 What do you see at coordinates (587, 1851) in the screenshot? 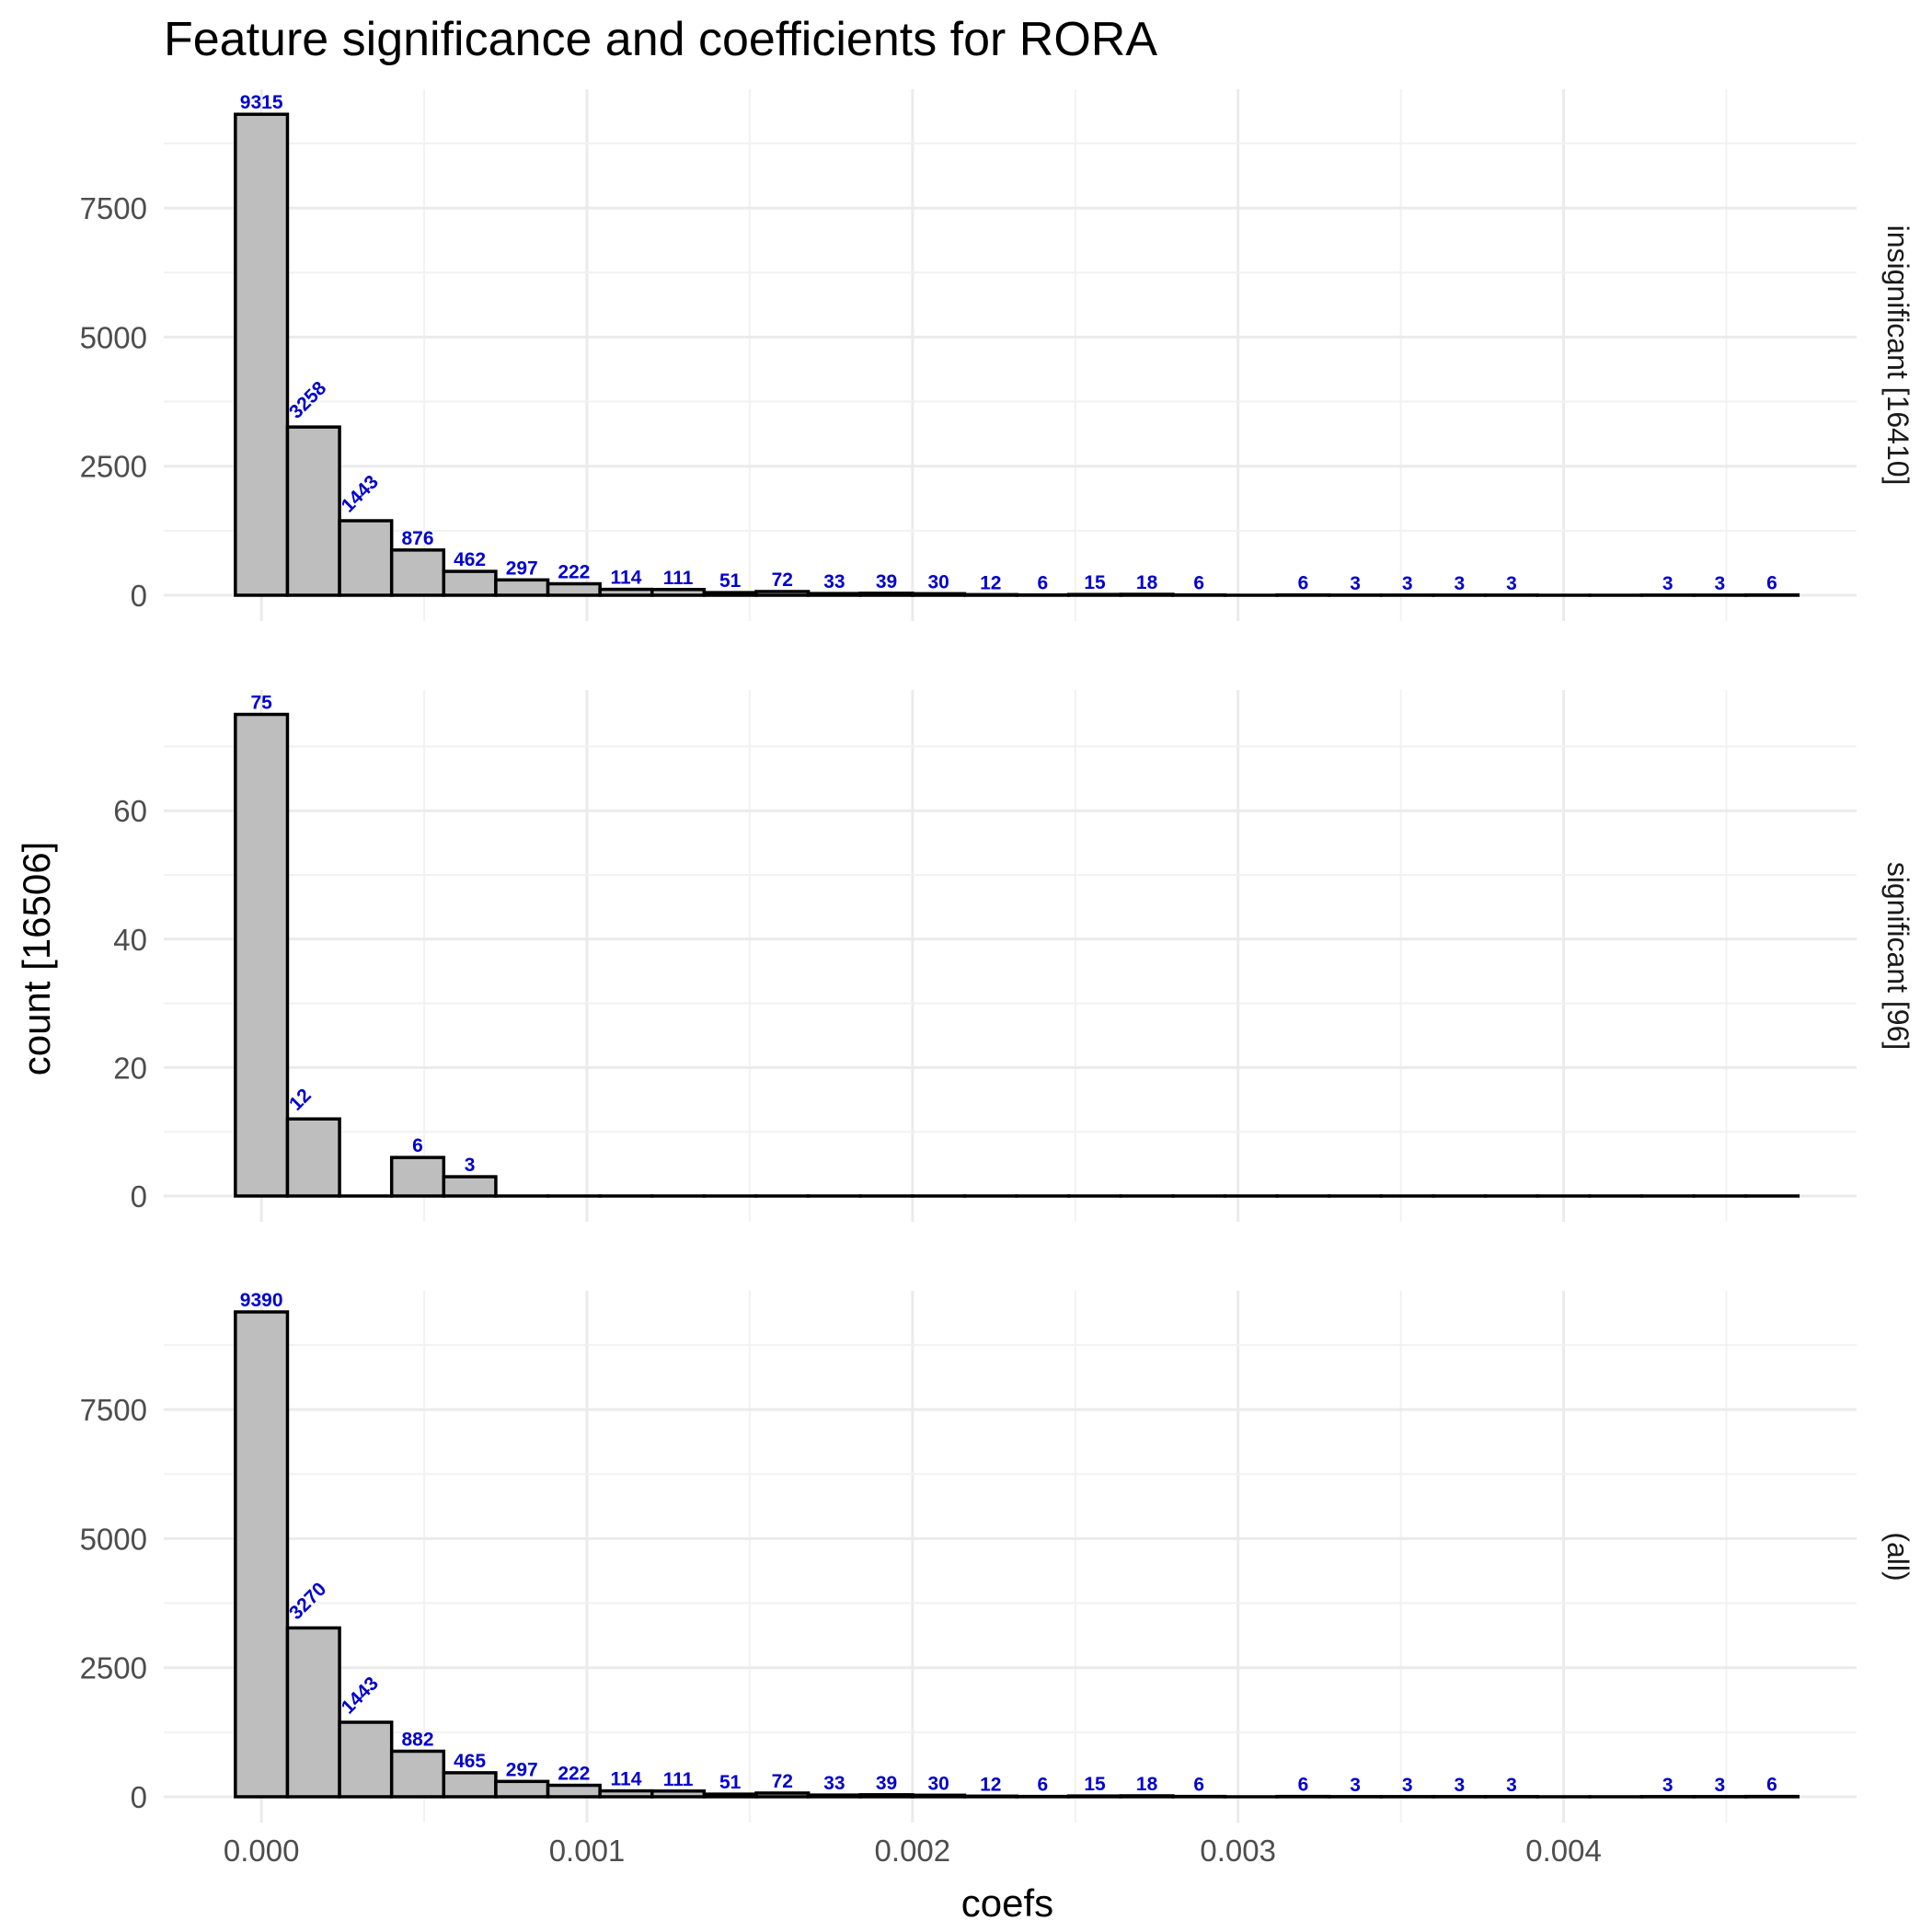
I see `x-tick-label: 0.001` at bounding box center [587, 1851].